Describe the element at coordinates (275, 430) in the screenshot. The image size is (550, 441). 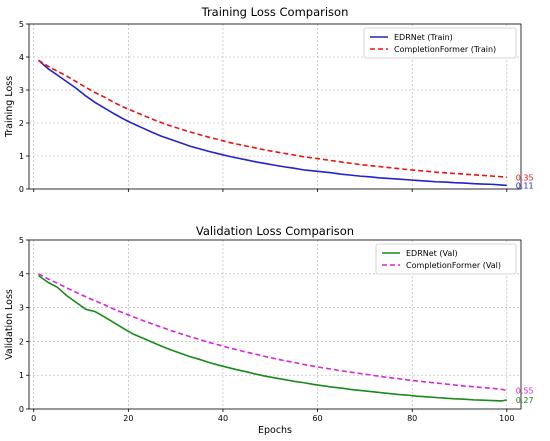
I see `x-axis-label: Epochs` at that location.